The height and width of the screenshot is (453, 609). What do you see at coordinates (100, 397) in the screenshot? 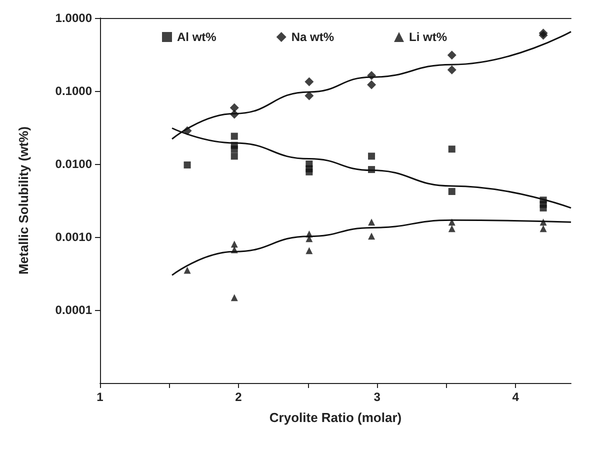
I see `x-tick-label: 1` at bounding box center [100, 397].